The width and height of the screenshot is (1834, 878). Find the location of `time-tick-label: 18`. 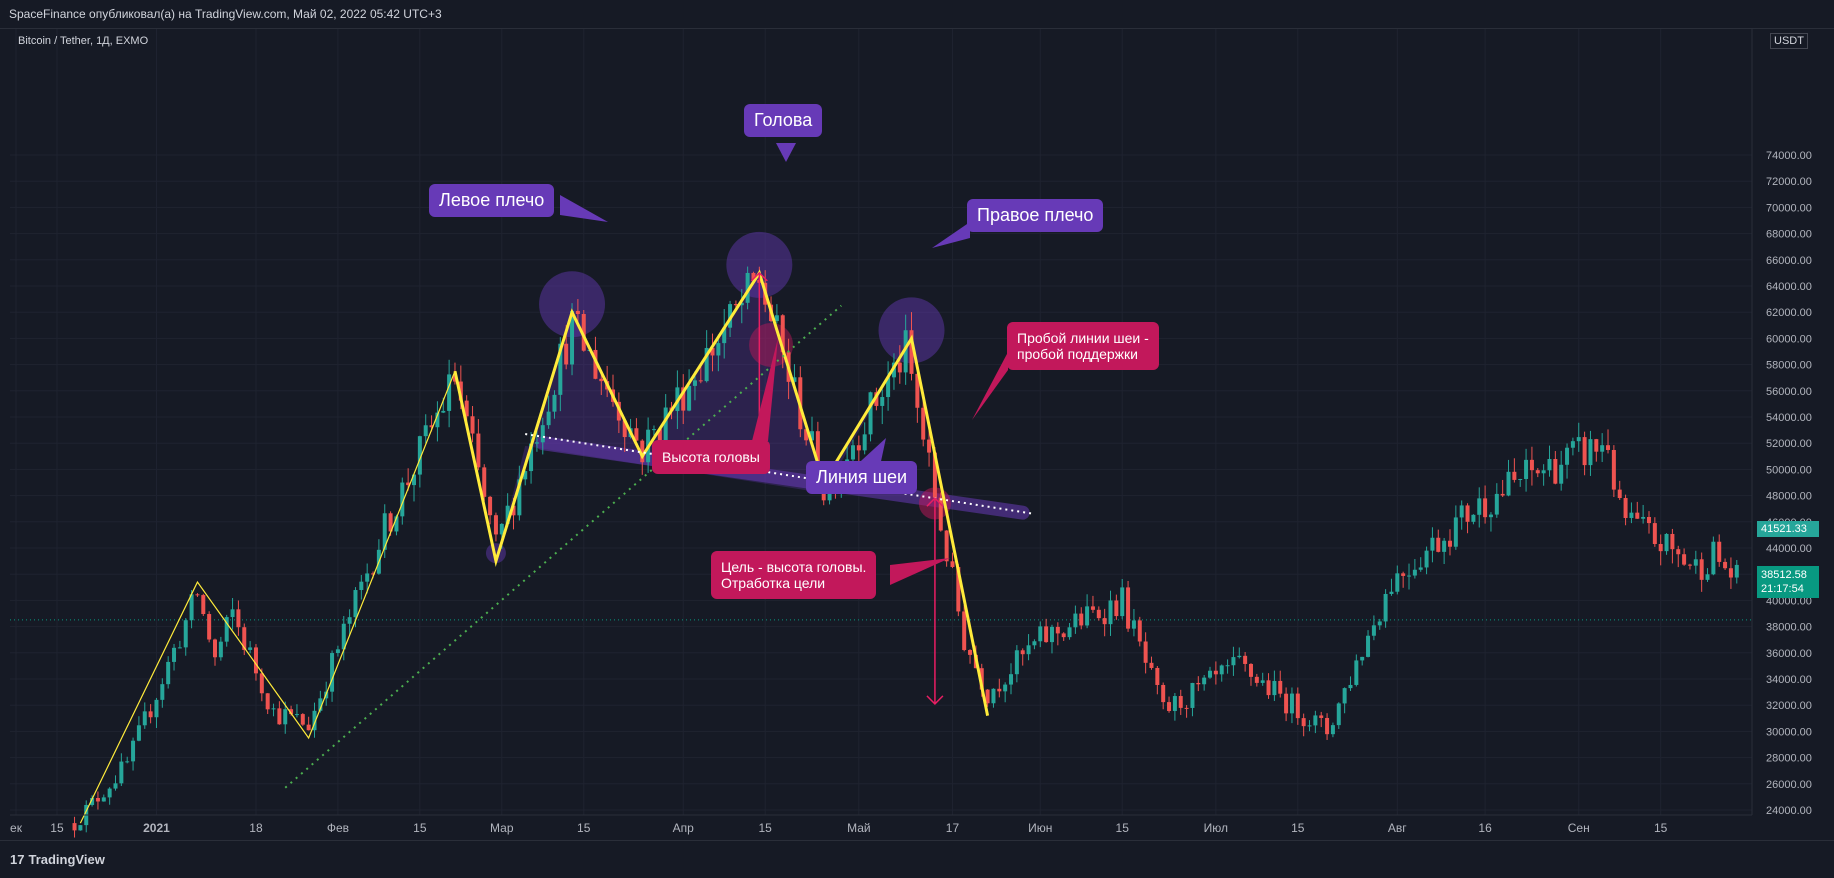

time-tick-label: 18 is located at coordinates (256, 828).